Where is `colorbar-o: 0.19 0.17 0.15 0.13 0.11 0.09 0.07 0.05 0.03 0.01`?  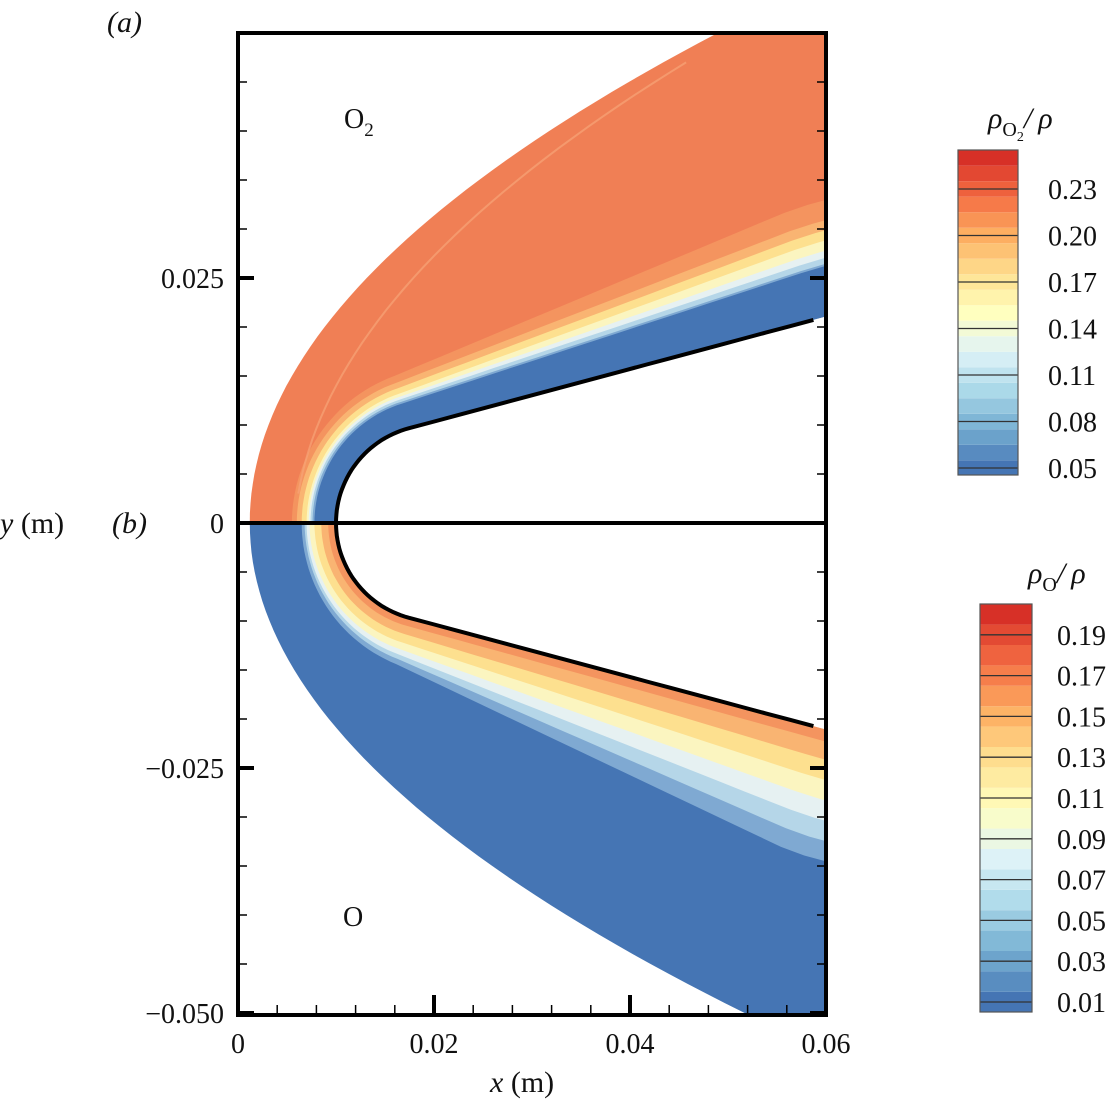
colorbar-o: 0.19 0.17 0.15 0.13 0.11 0.09 0.07 0.05 0.03 0.01 is located at coordinates (1042, 811).